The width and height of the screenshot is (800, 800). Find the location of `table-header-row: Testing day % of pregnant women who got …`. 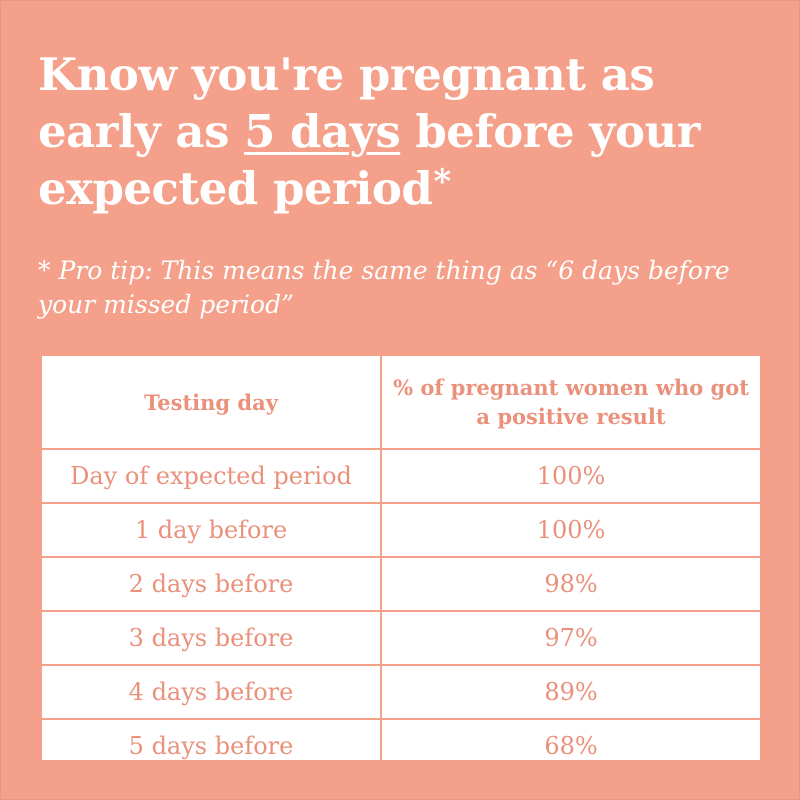

table-header-row: Testing day % of pregnant women who got … is located at coordinates (401, 402).